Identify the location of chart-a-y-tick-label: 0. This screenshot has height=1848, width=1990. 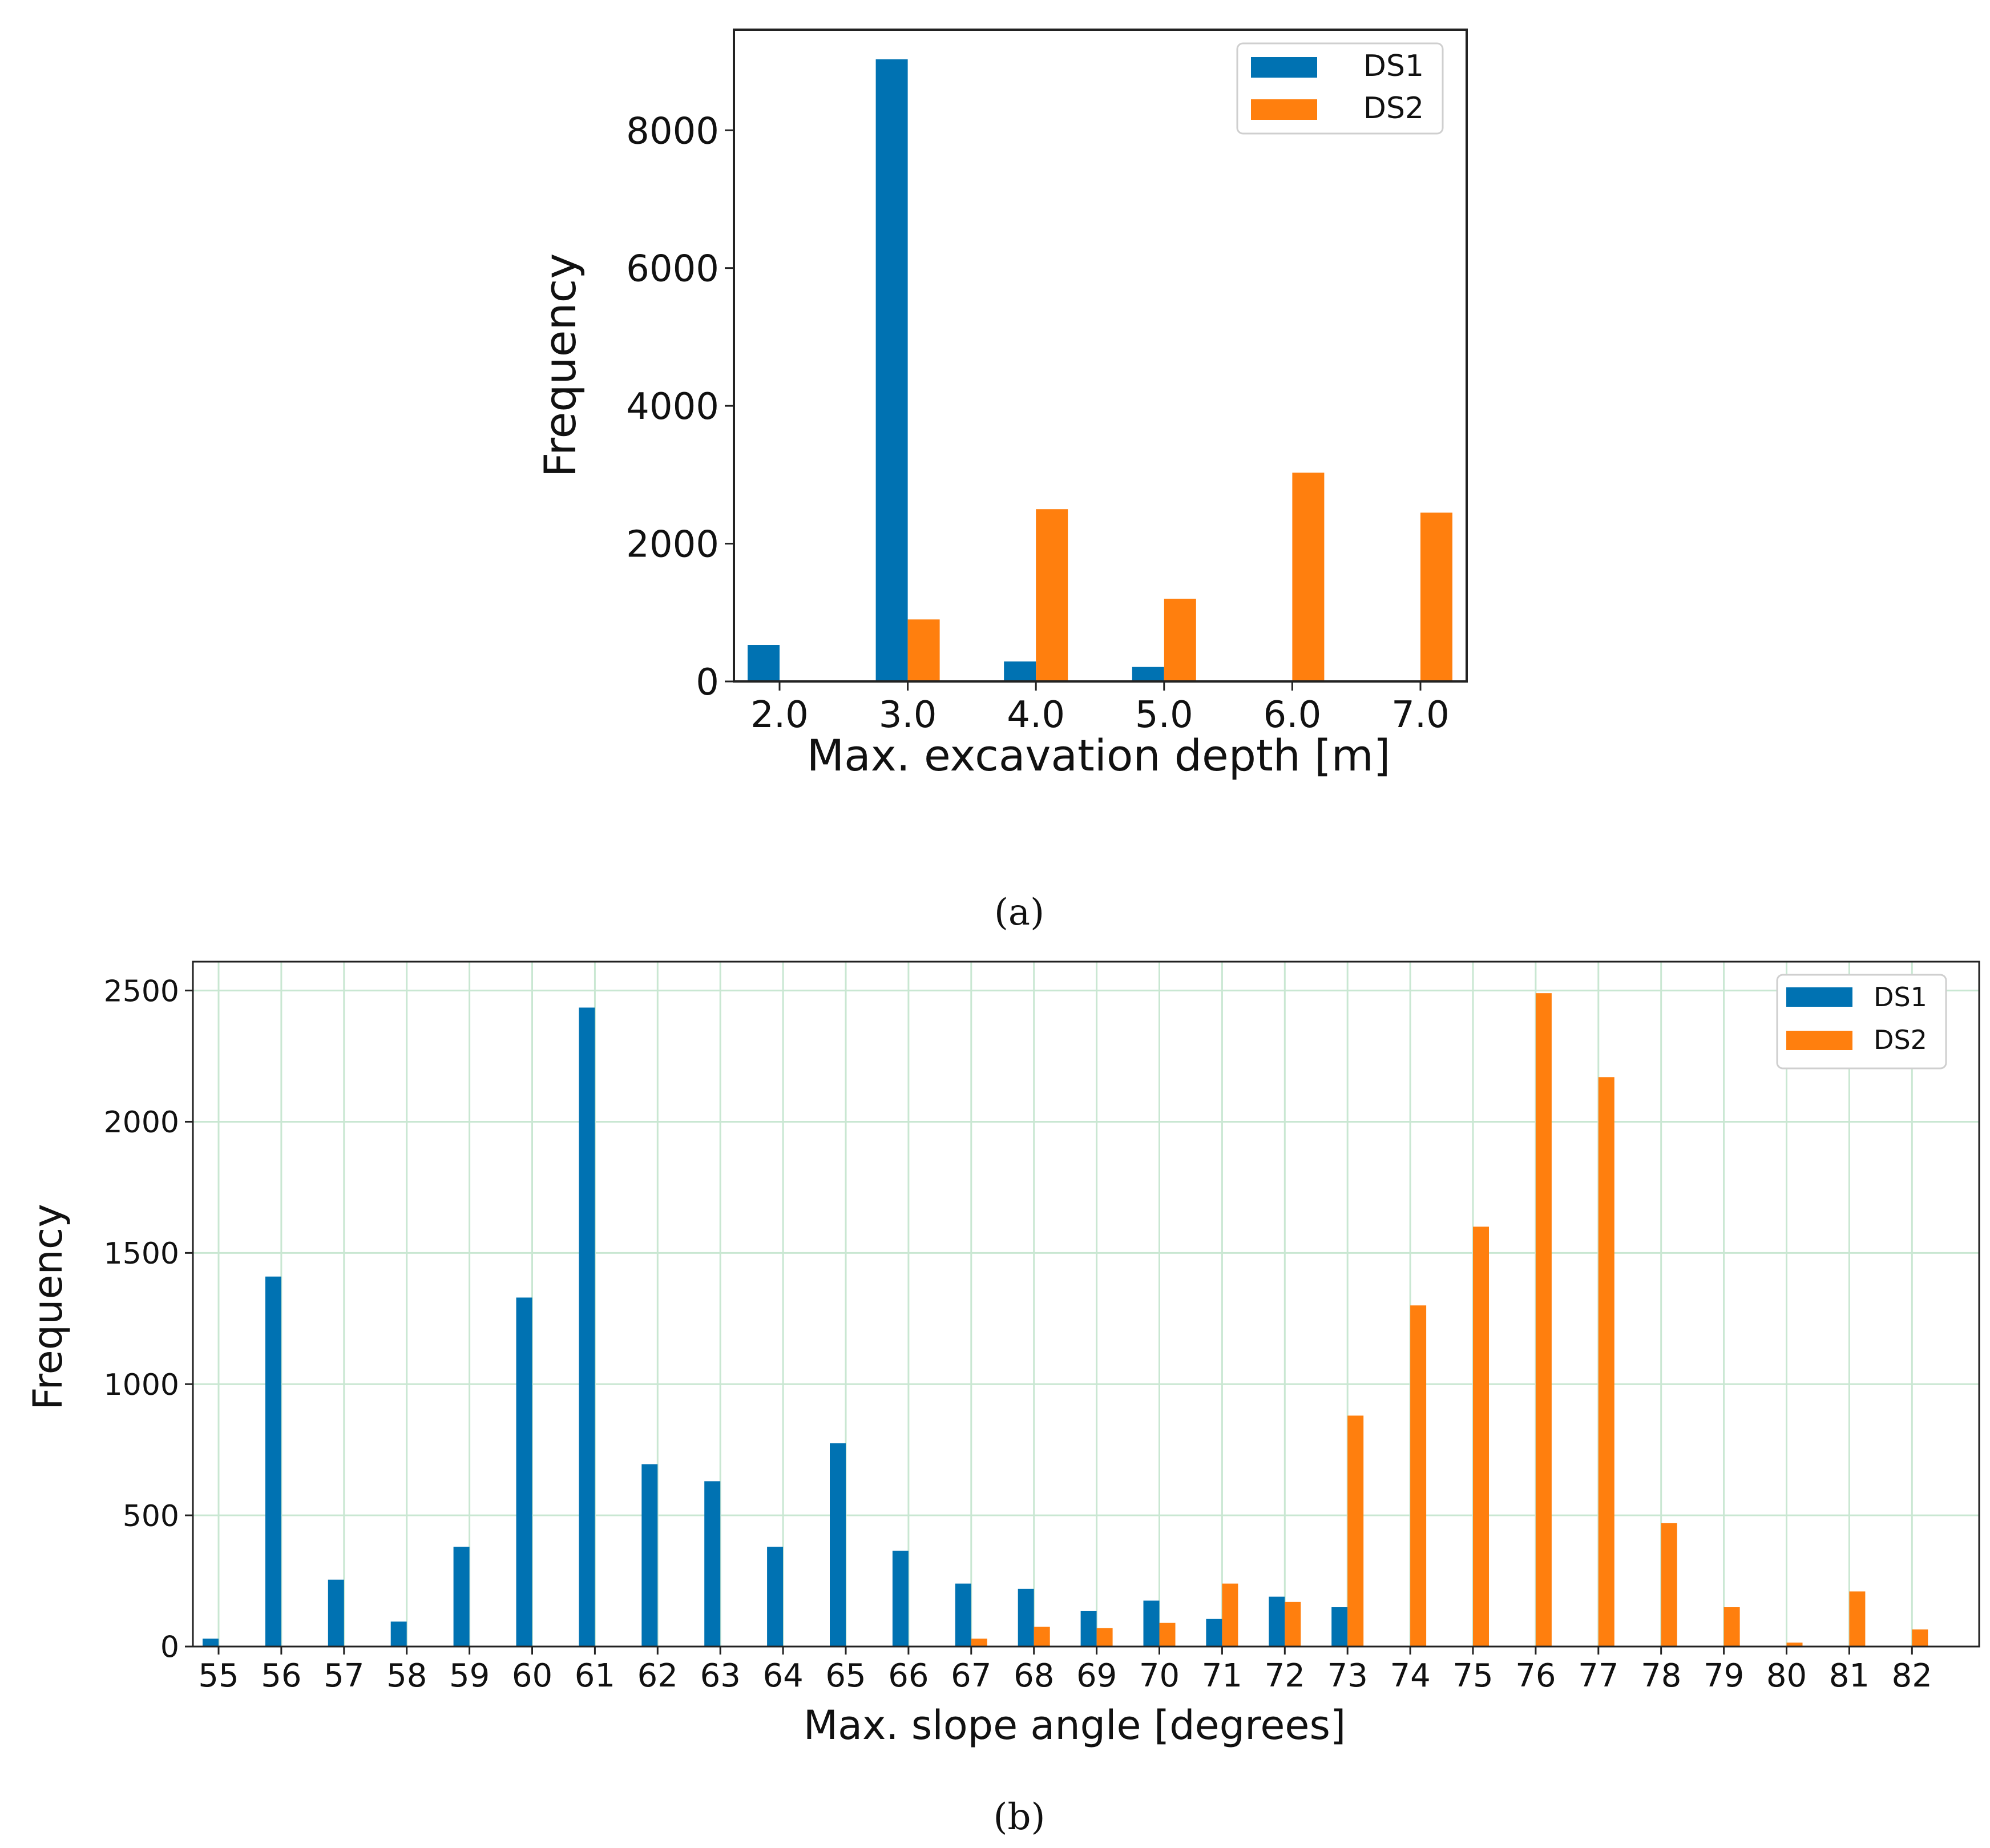
(707, 682).